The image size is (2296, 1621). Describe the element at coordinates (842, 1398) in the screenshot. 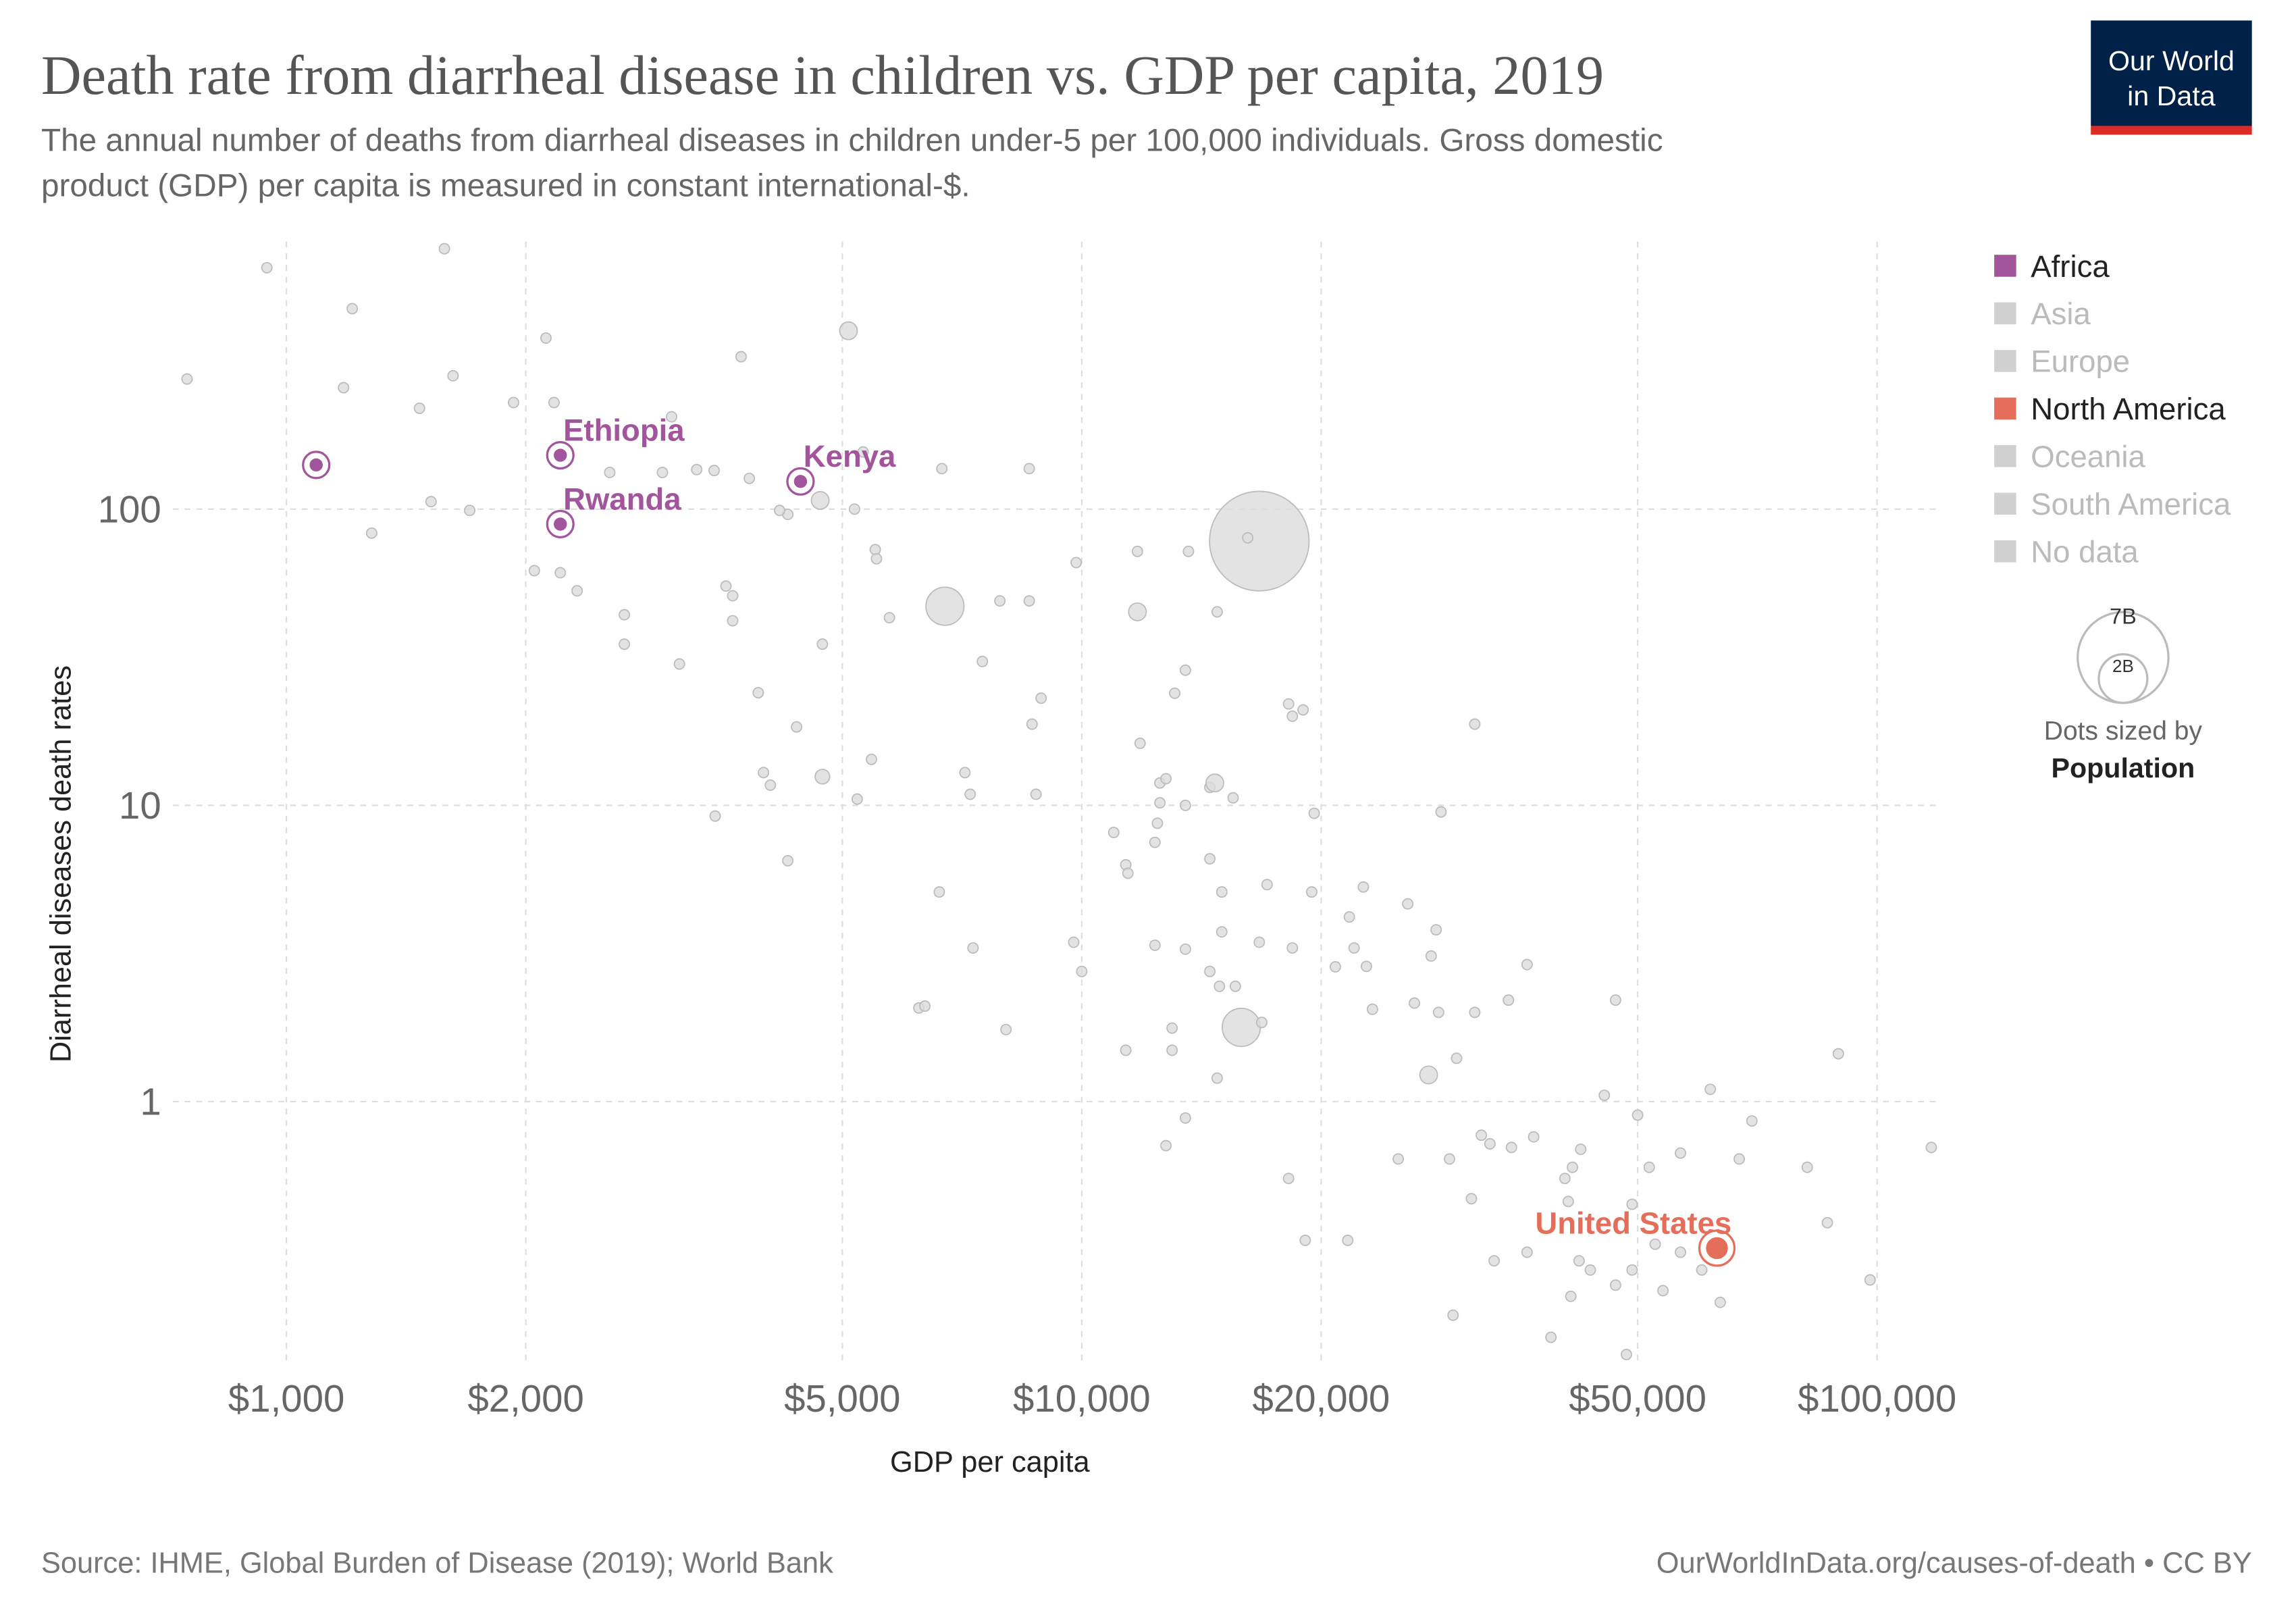

I see `x-tick-label: $5,000` at that location.